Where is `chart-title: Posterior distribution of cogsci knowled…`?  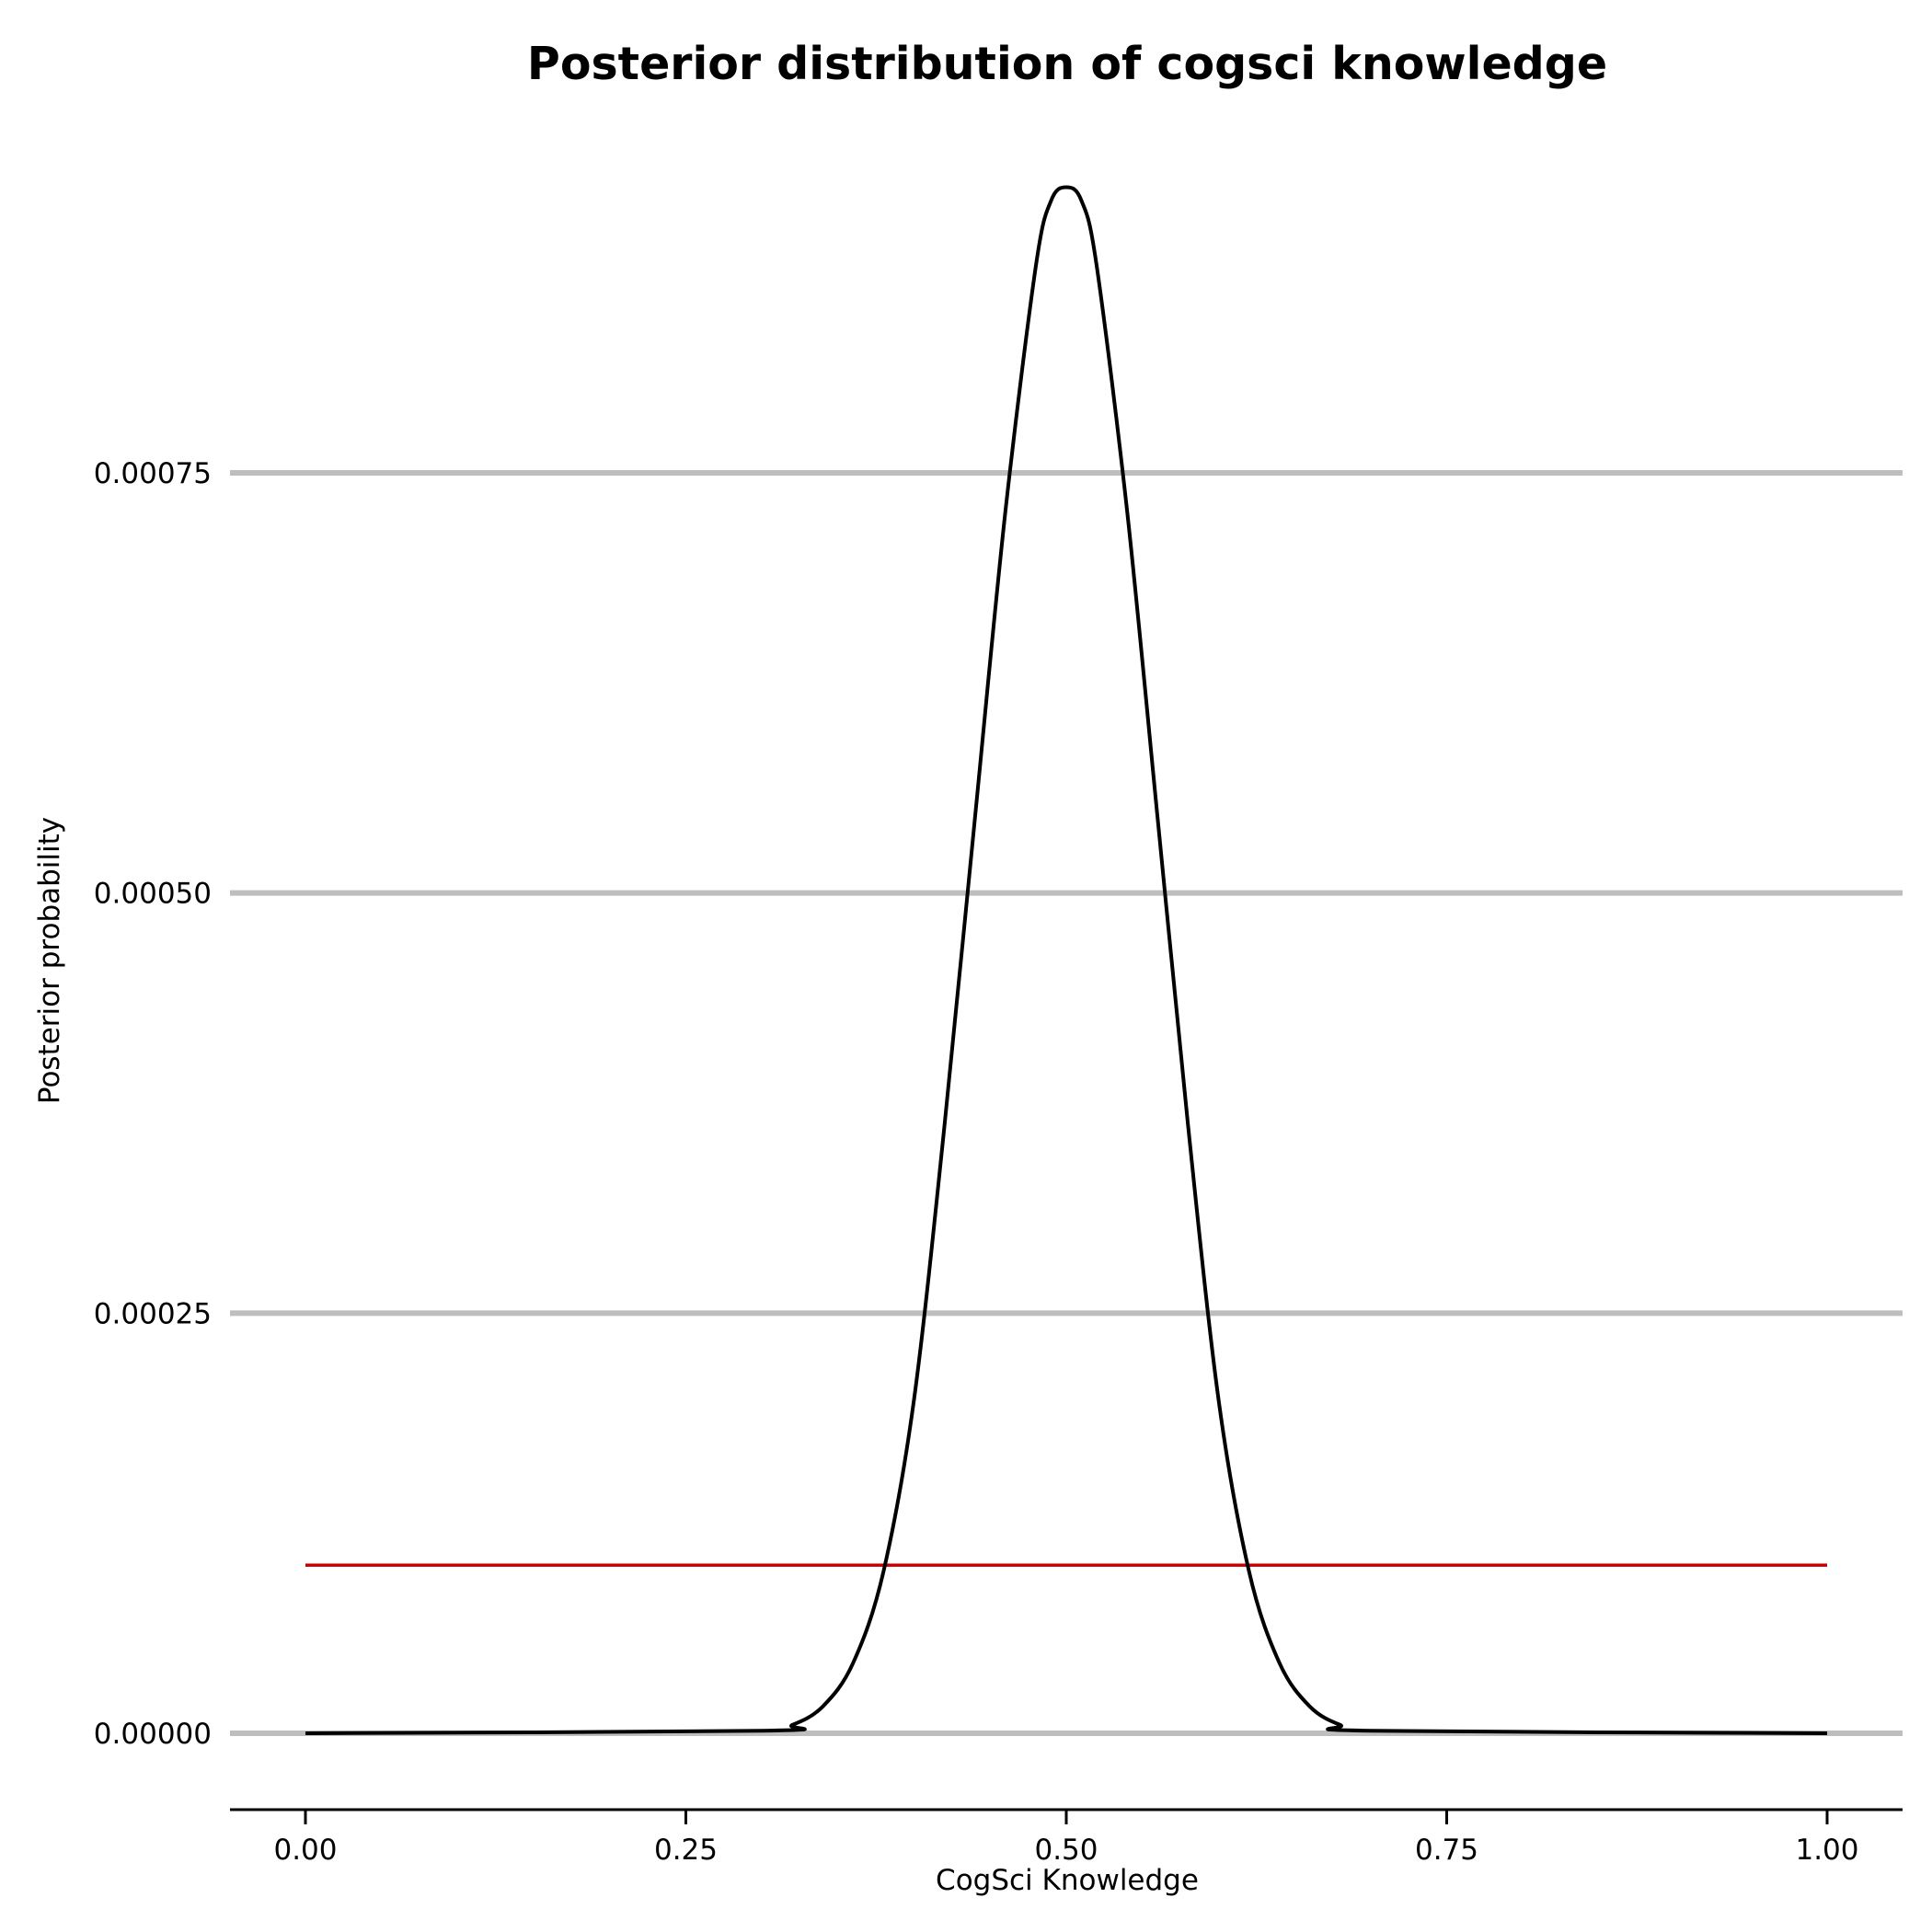
chart-title: Posterior distribution of cogsci knowled… is located at coordinates (1067, 64).